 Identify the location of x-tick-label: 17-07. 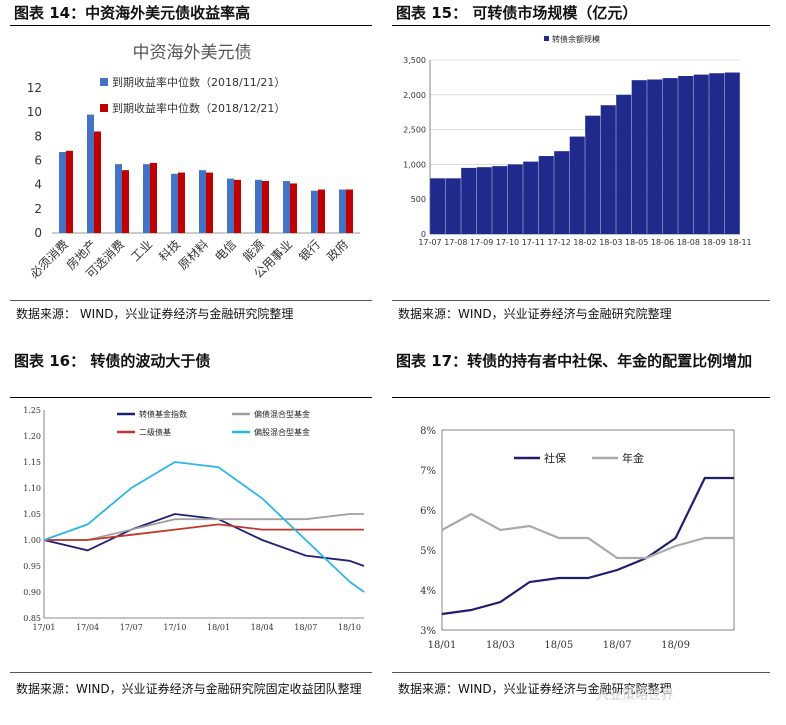
(429, 242).